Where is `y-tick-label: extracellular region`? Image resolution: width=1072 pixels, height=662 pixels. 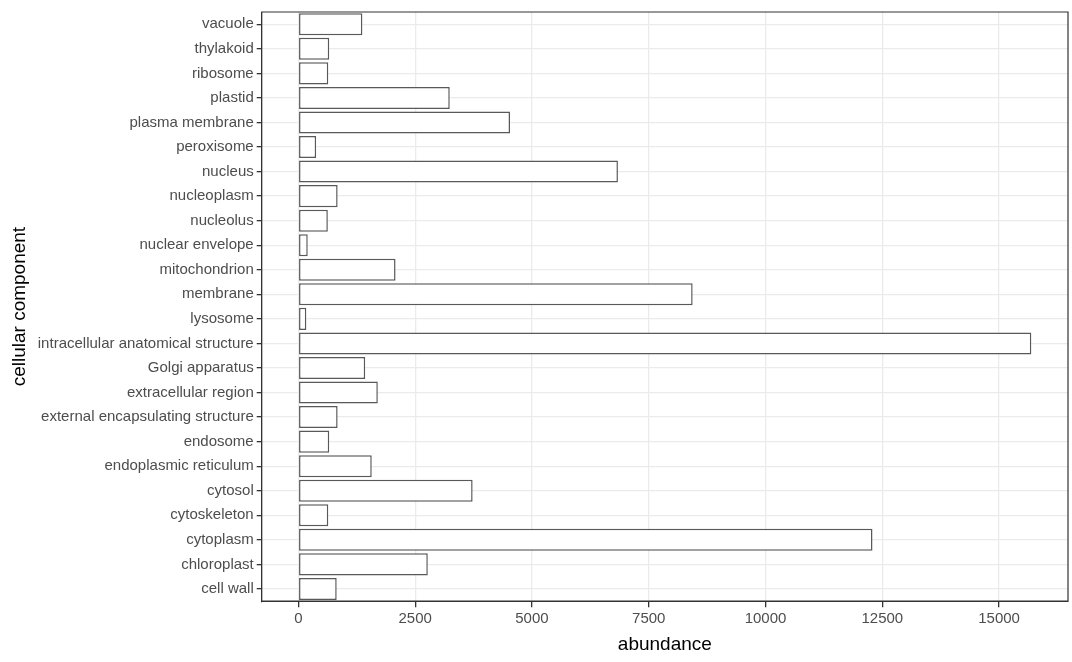 y-tick-label: extracellular region is located at coordinates (190, 391).